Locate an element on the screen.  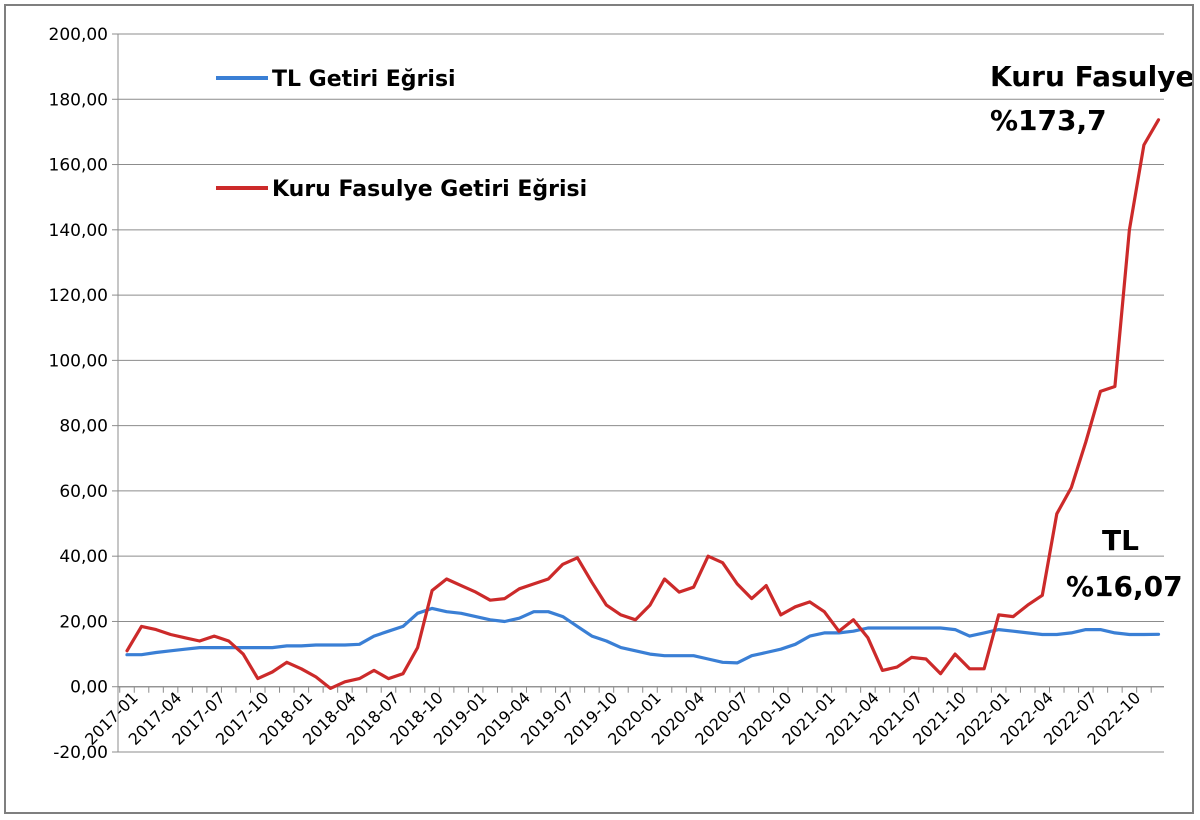
annotation-tl-value: %16,07 is located at coordinates (1124, 586).